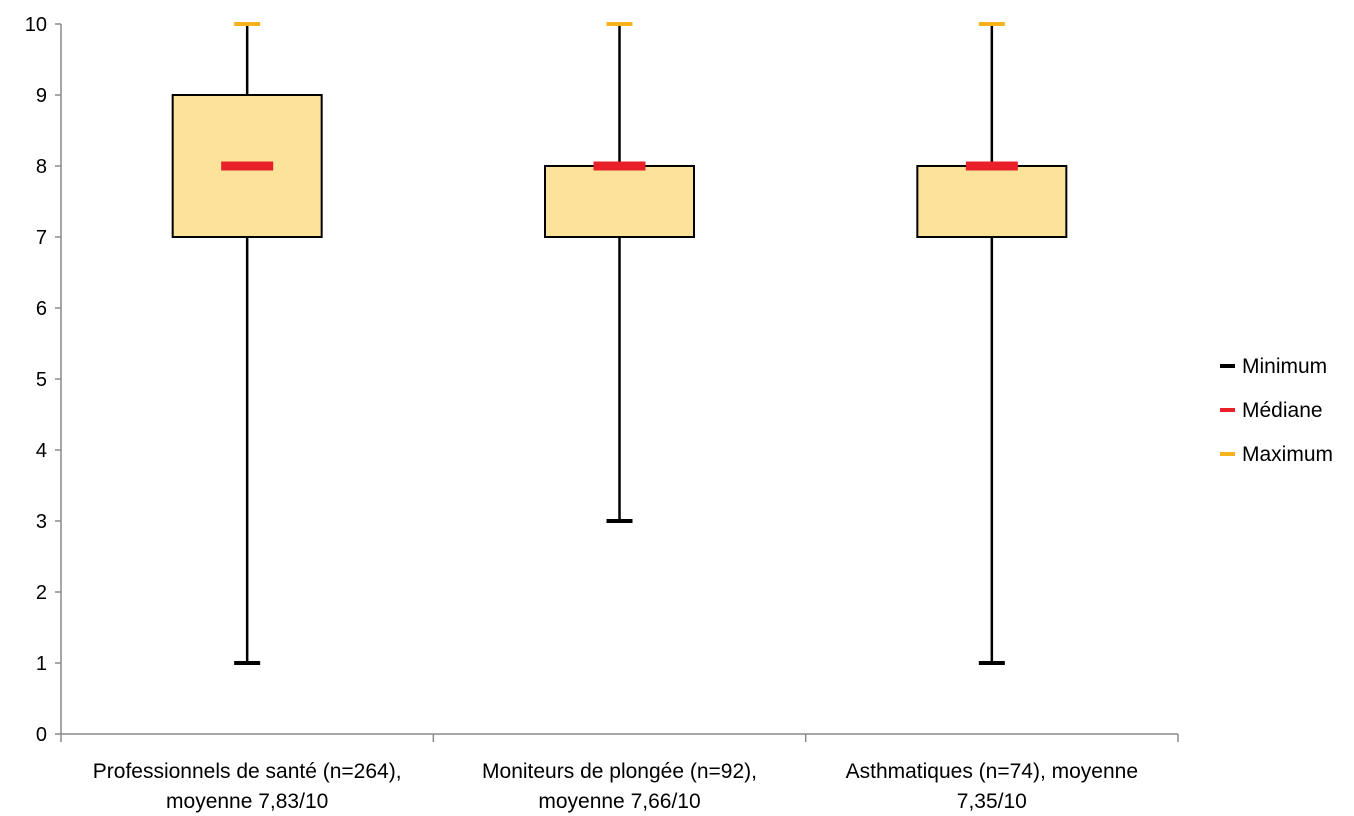 The height and width of the screenshot is (816, 1354). I want to click on category-label: moyenne 7,83/10, so click(247, 801).